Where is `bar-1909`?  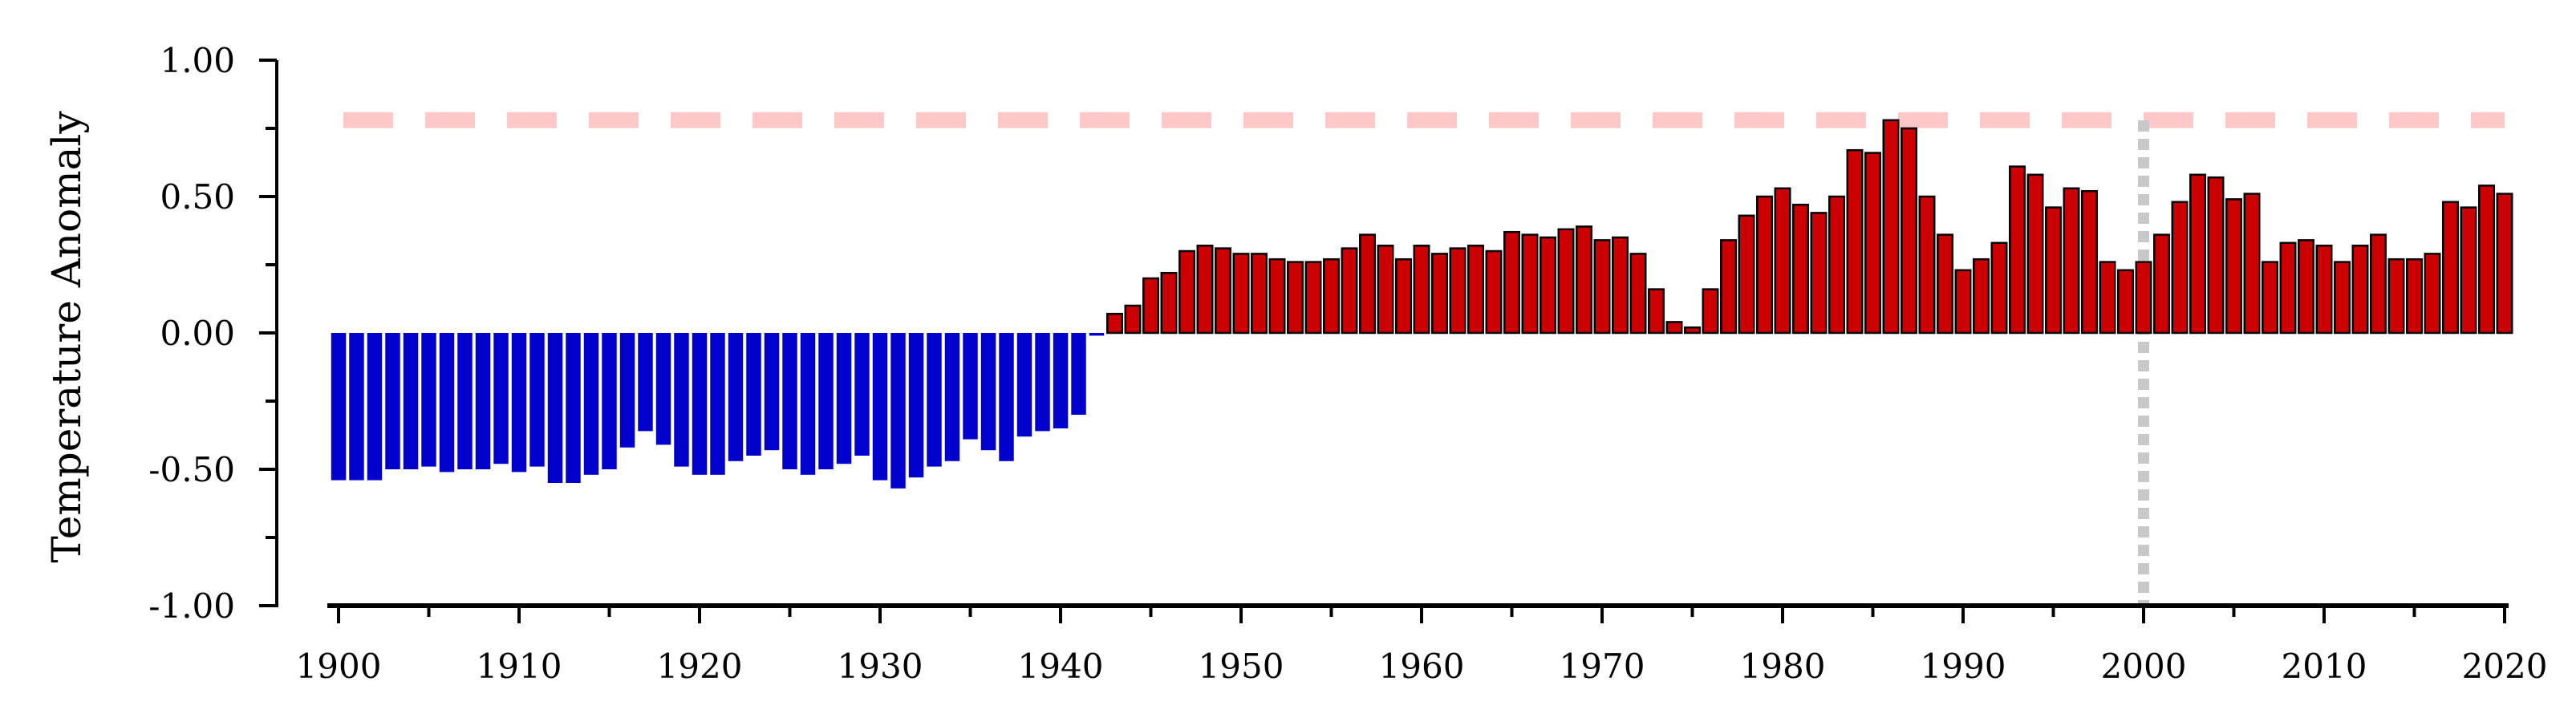 bar-1909 is located at coordinates (501, 398).